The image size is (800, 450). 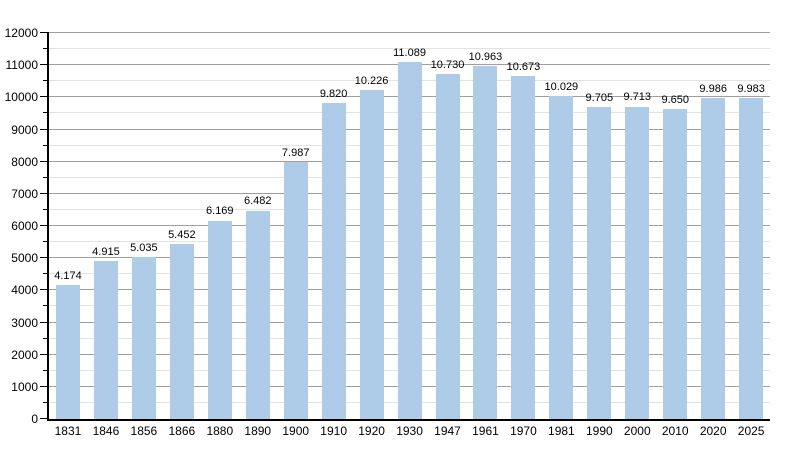 I want to click on bar-value-label: 6.482, so click(x=257, y=201).